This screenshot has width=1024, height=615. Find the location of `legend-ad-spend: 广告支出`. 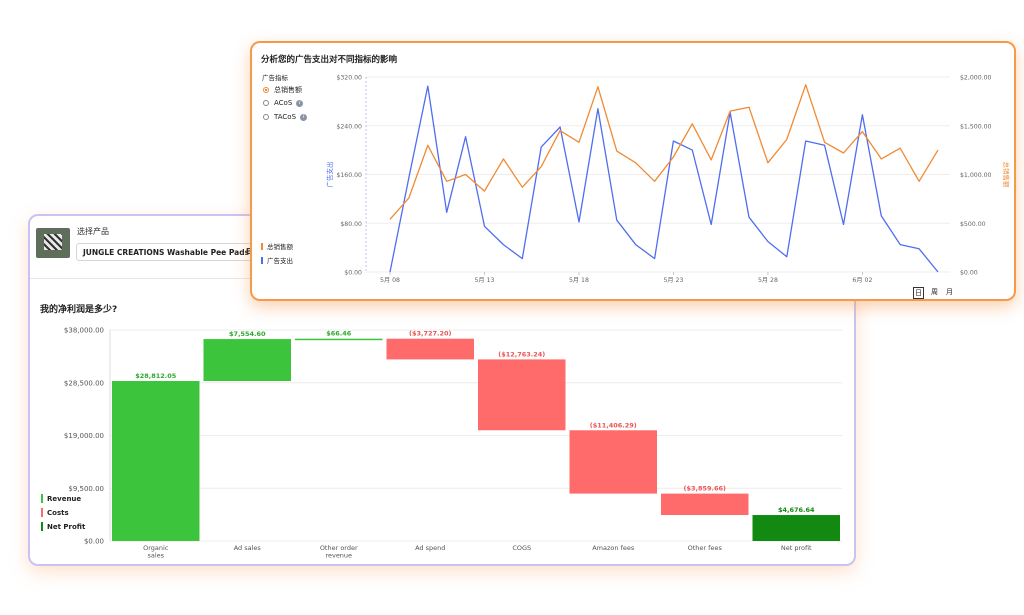

legend-ad-spend: 广告支出 is located at coordinates (277, 260).